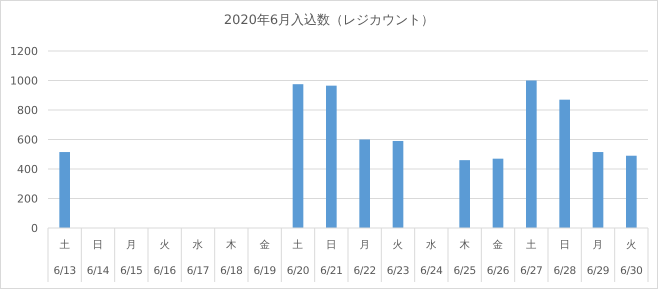 The width and height of the screenshot is (658, 289). I want to click on category-label: 月 6/29, so click(598, 258).